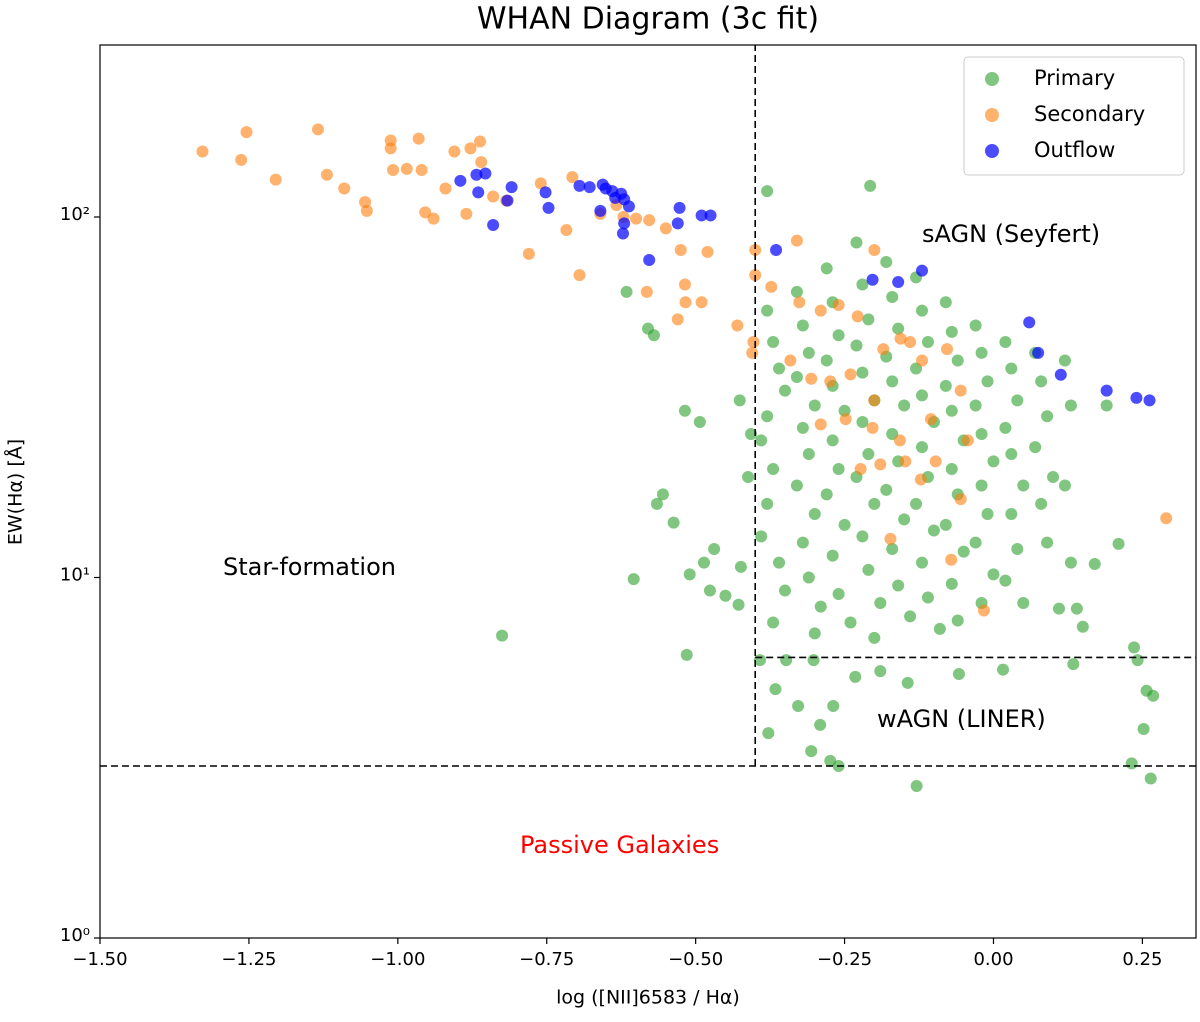 The image size is (1200, 1022). What do you see at coordinates (992, 151) in the screenshot?
I see `legend-marker` at bounding box center [992, 151].